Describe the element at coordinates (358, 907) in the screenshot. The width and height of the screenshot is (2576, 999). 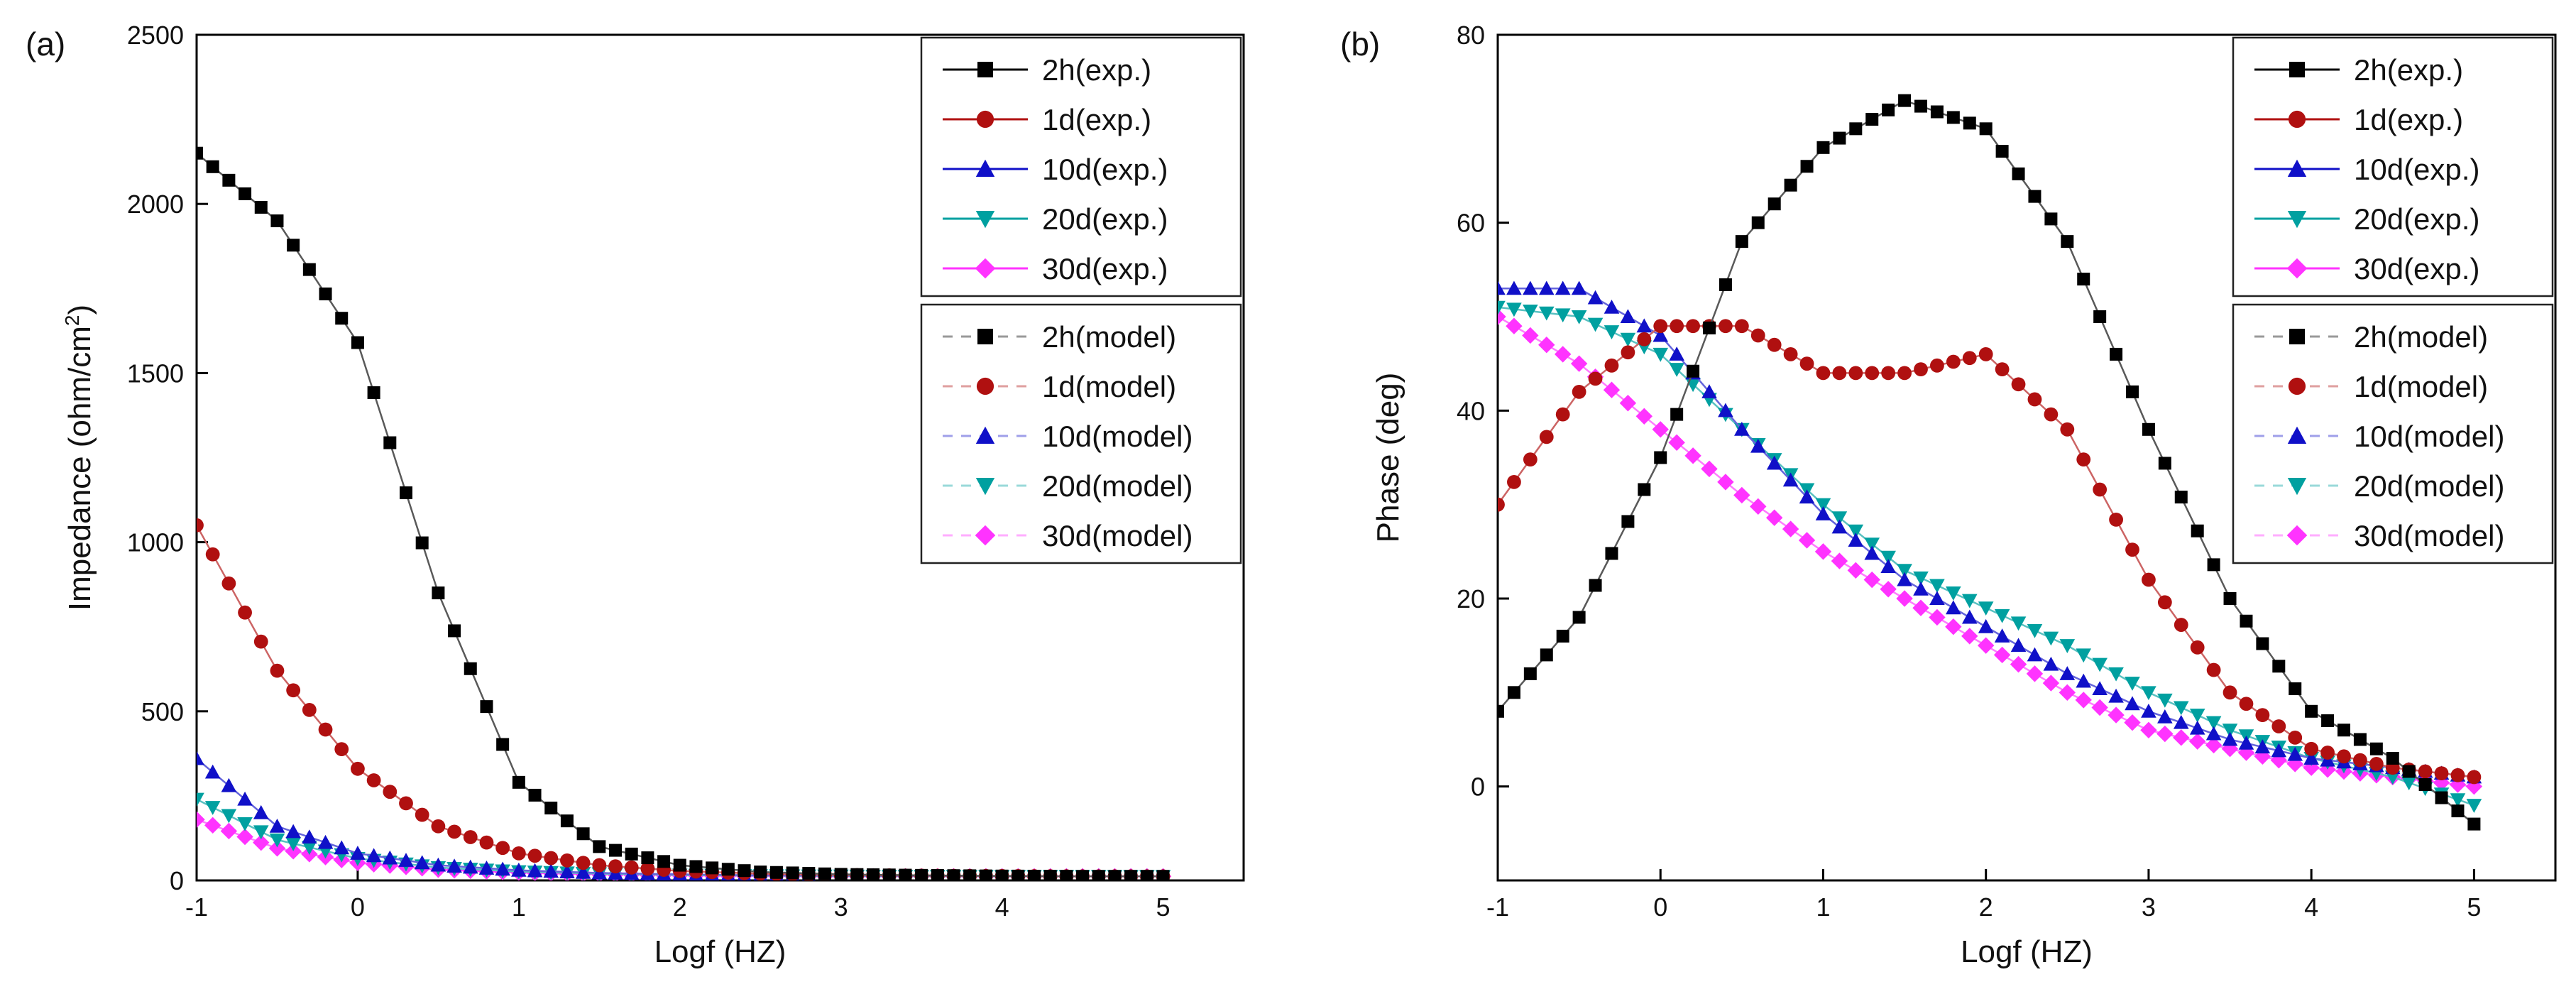
I see `x-tick-label: 0` at that location.